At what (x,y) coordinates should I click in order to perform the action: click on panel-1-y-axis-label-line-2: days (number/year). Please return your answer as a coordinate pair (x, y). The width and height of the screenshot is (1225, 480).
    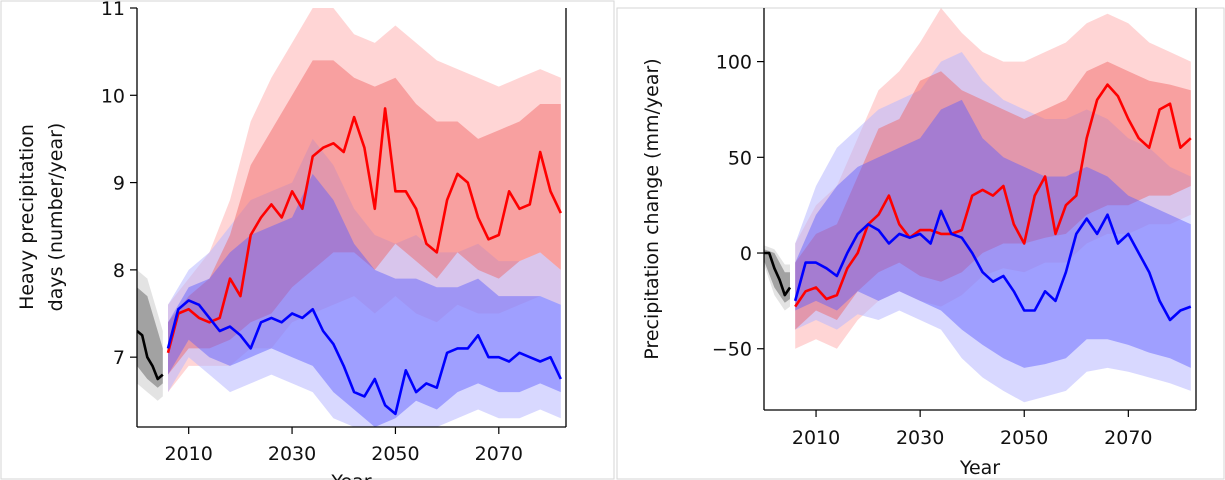
    Looking at the image, I should click on (56, 217).